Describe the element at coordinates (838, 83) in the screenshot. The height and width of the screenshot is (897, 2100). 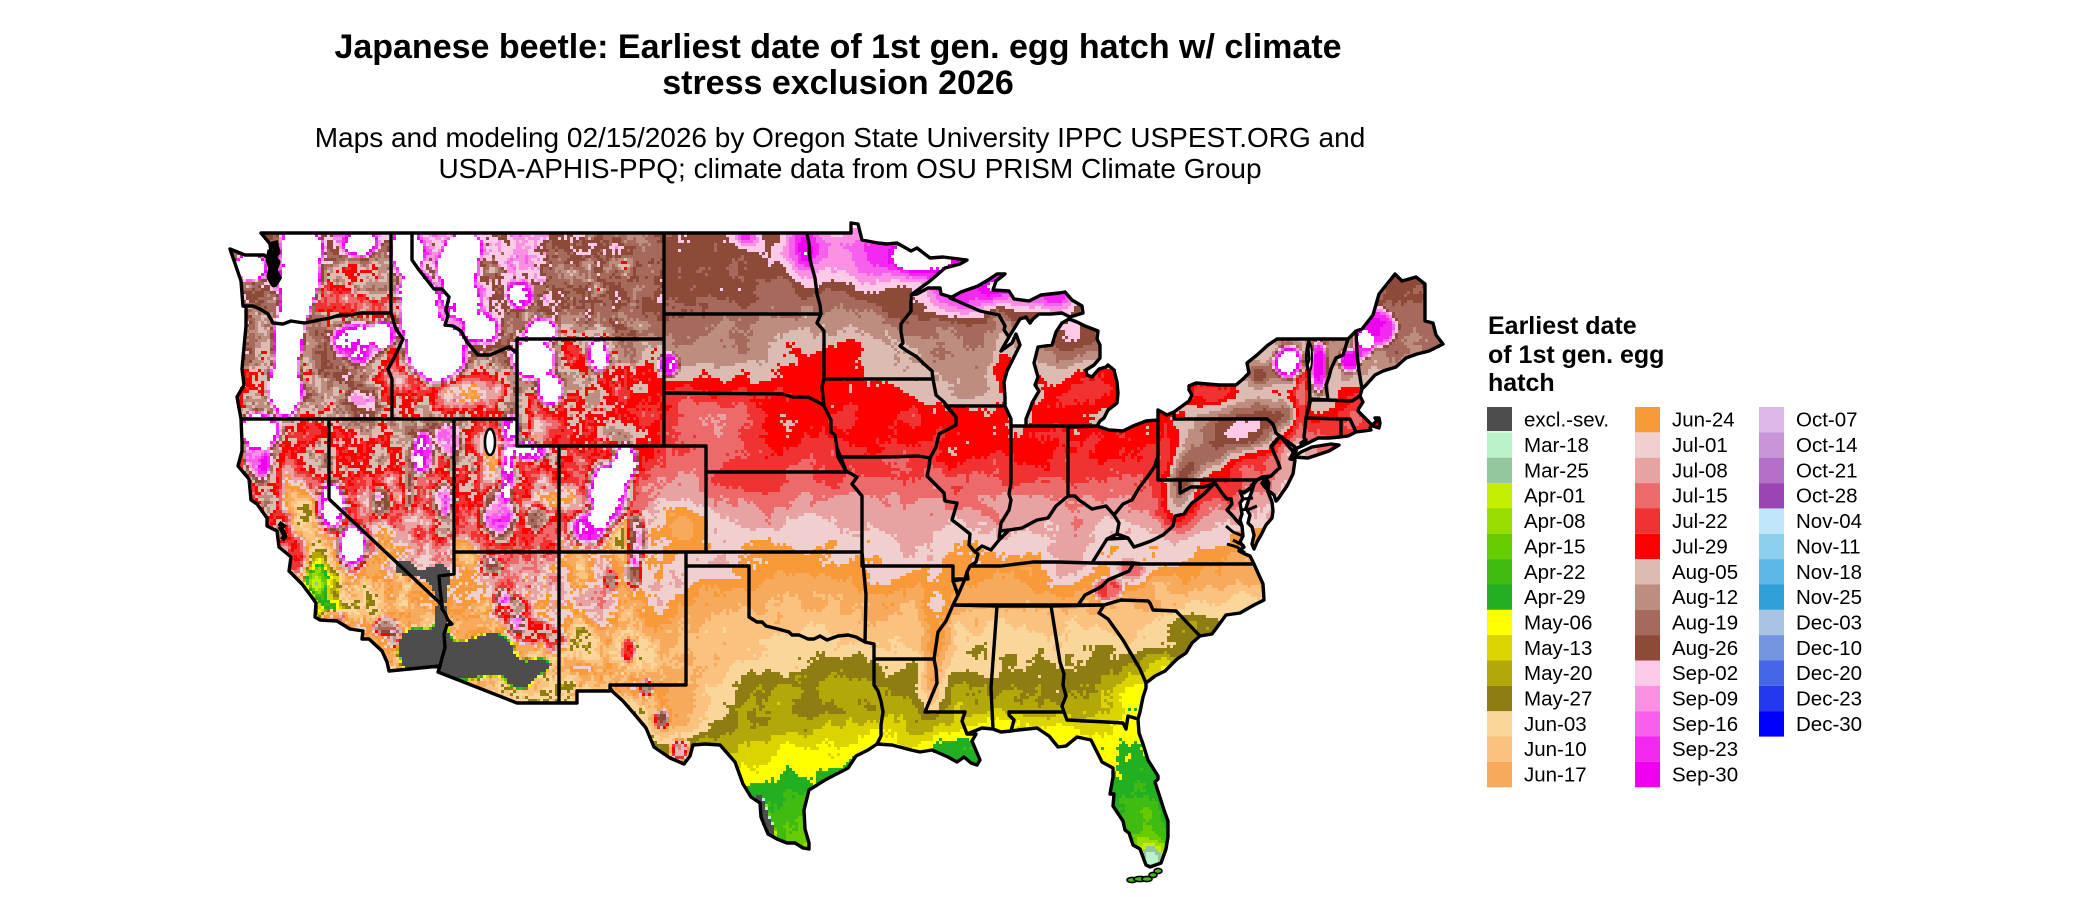
I see `svg-text: stress exclusion 2026` at that location.